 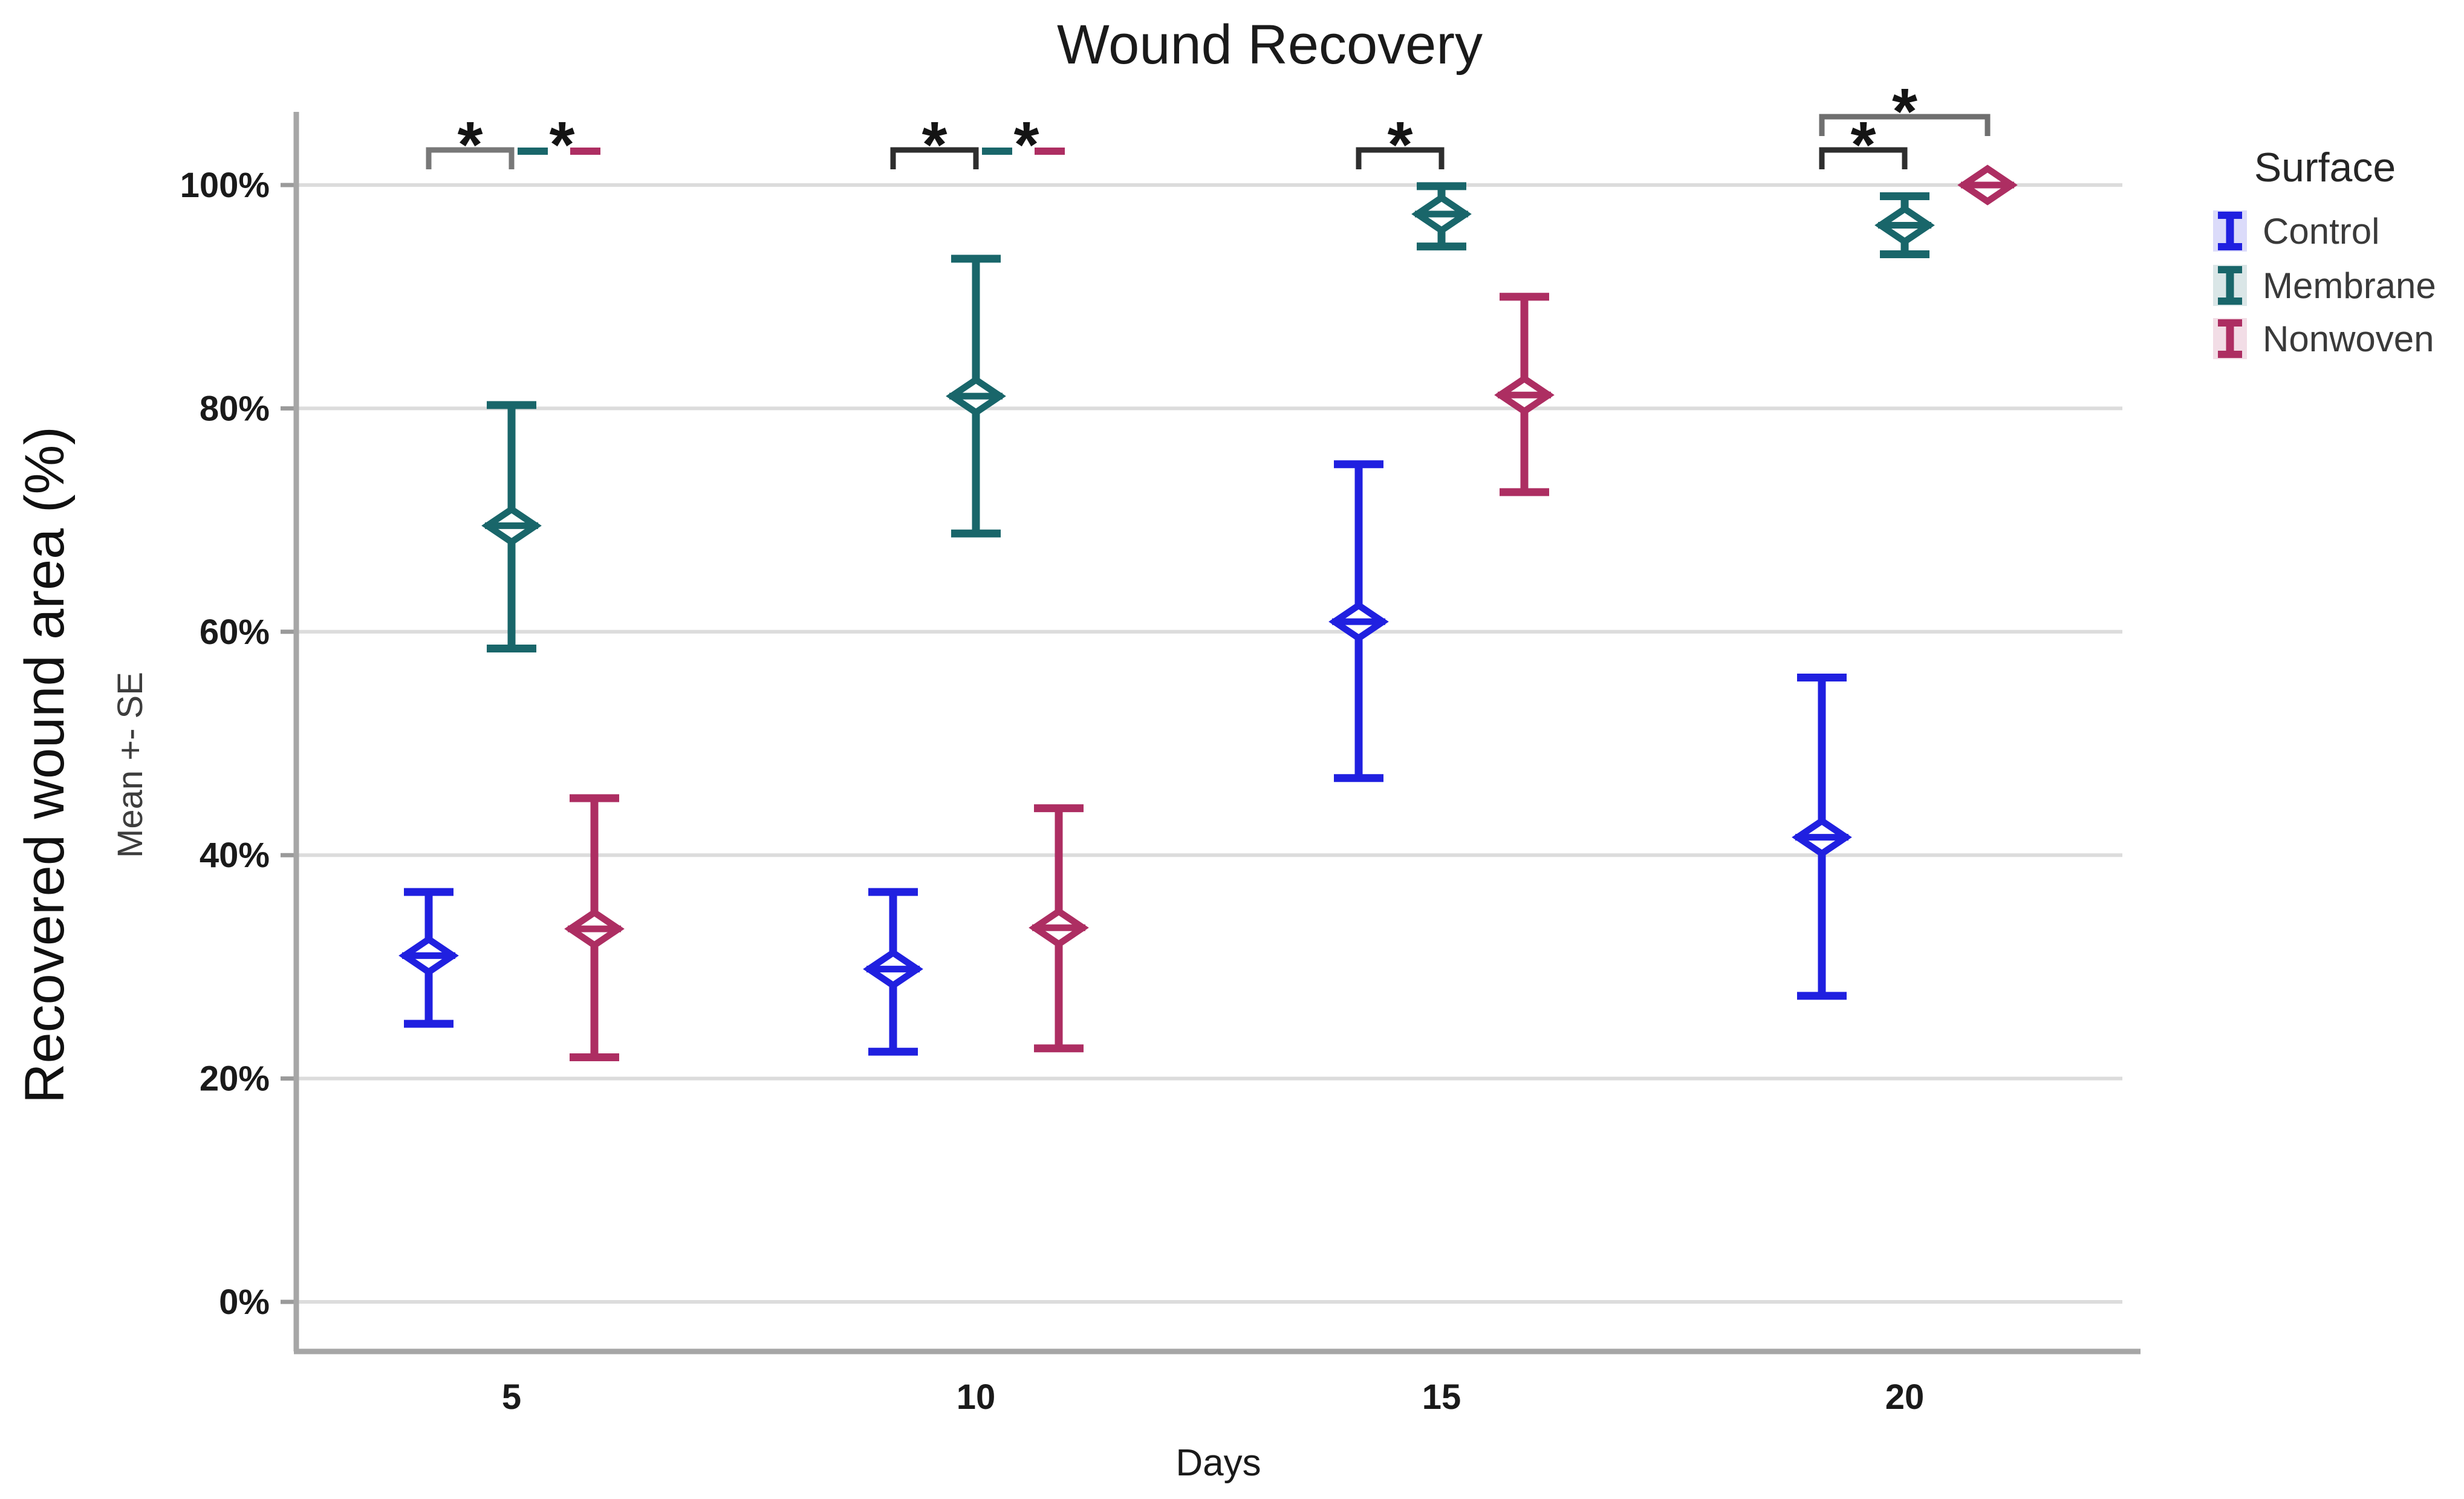 I want to click on legend-item-label: Control, so click(x=2321, y=231).